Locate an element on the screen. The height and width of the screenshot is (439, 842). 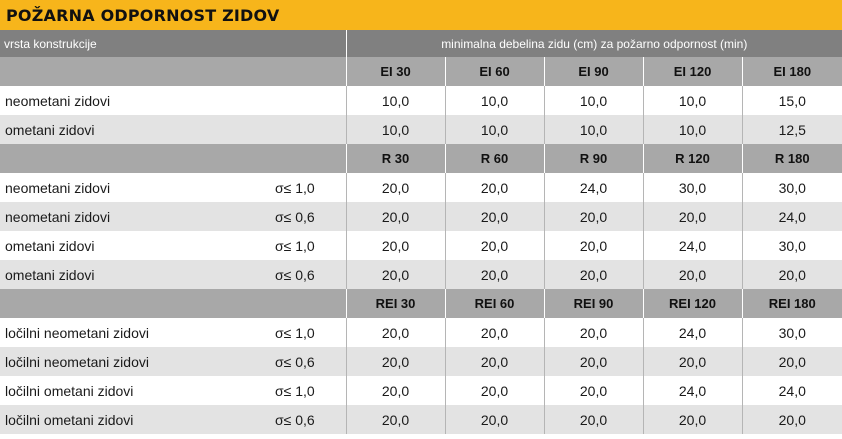
construction-type-header: vrsta konstrukcije is located at coordinates (173, 43).